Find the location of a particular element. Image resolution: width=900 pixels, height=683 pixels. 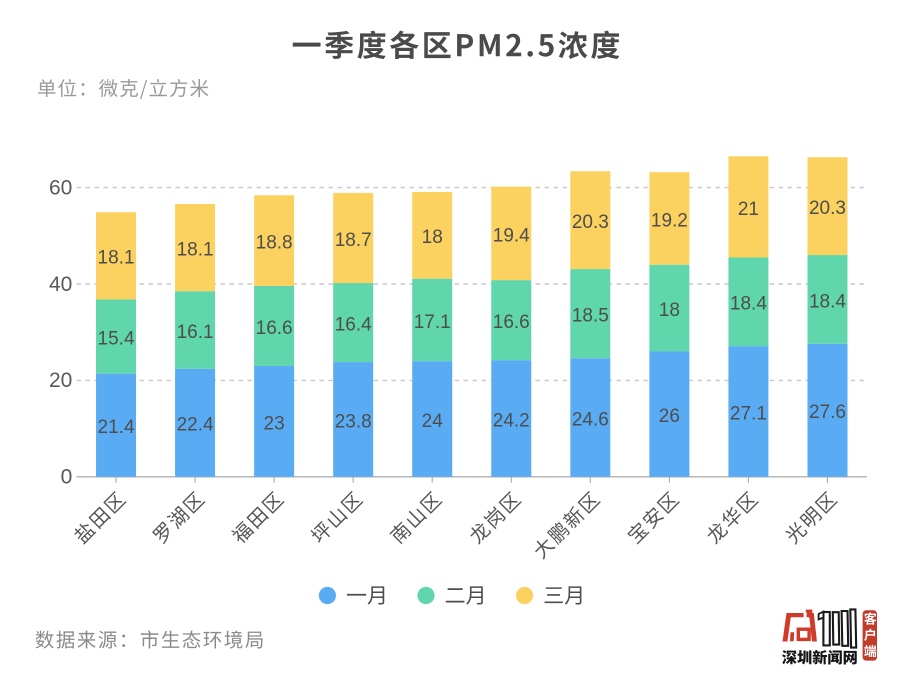

svg-text: 20 is located at coordinates (60, 380).